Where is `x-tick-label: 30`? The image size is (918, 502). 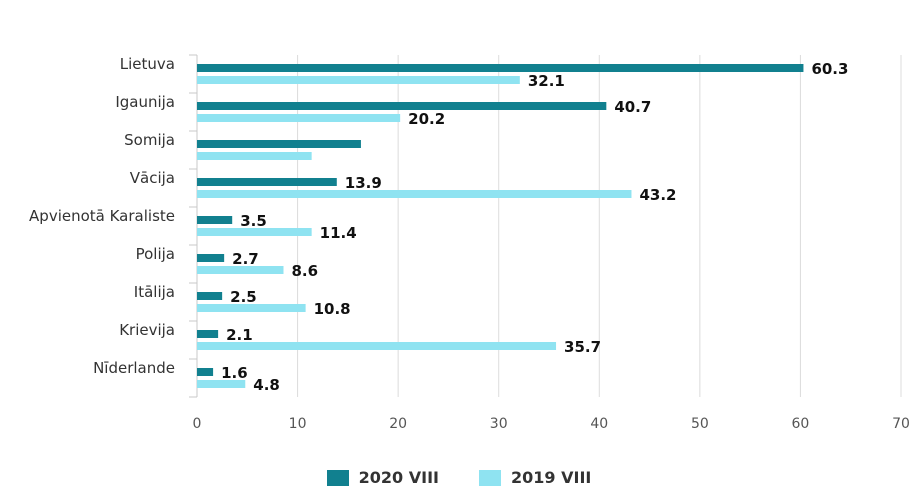
x-tick-label: 30 is located at coordinates (499, 424).